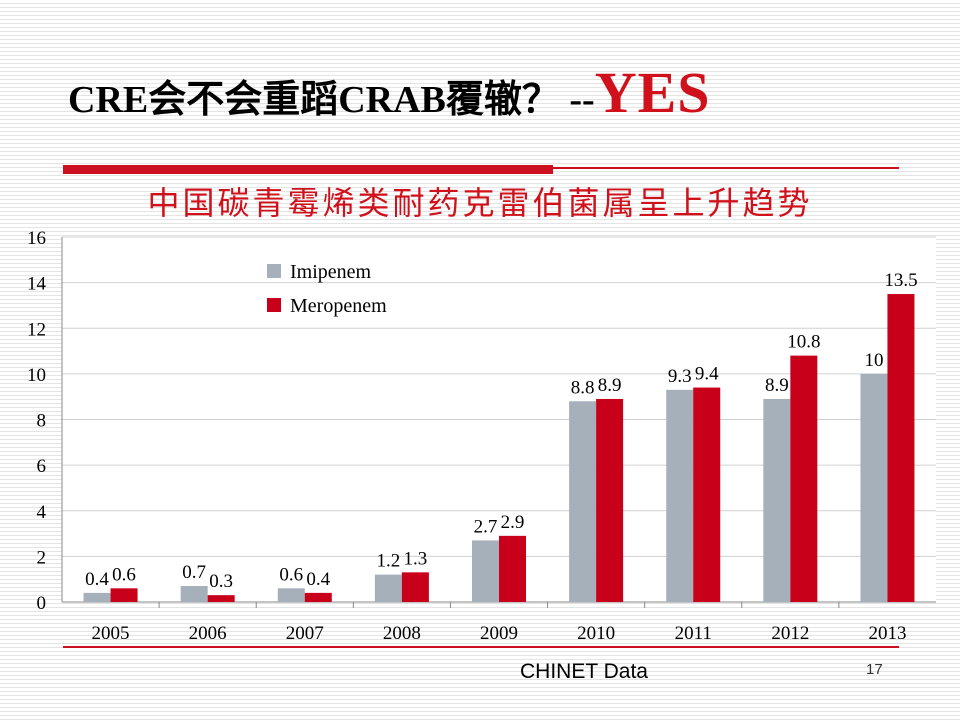 Image resolution: width=960 pixels, height=720 pixels. I want to click on data-label: 1.3, so click(416, 558).